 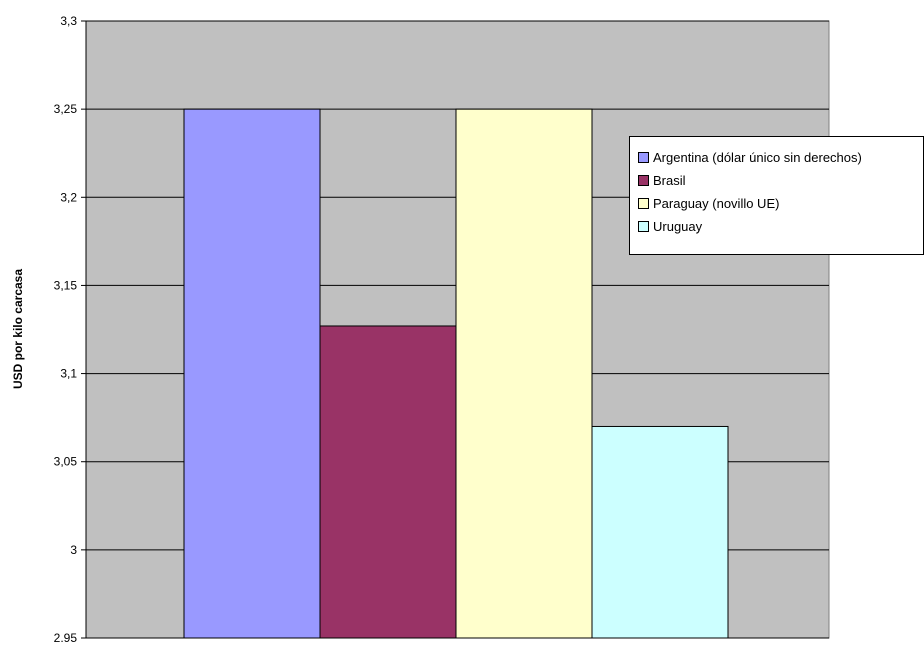 What do you see at coordinates (68, 21) in the screenshot?
I see `y-tick-label: 3,3` at bounding box center [68, 21].